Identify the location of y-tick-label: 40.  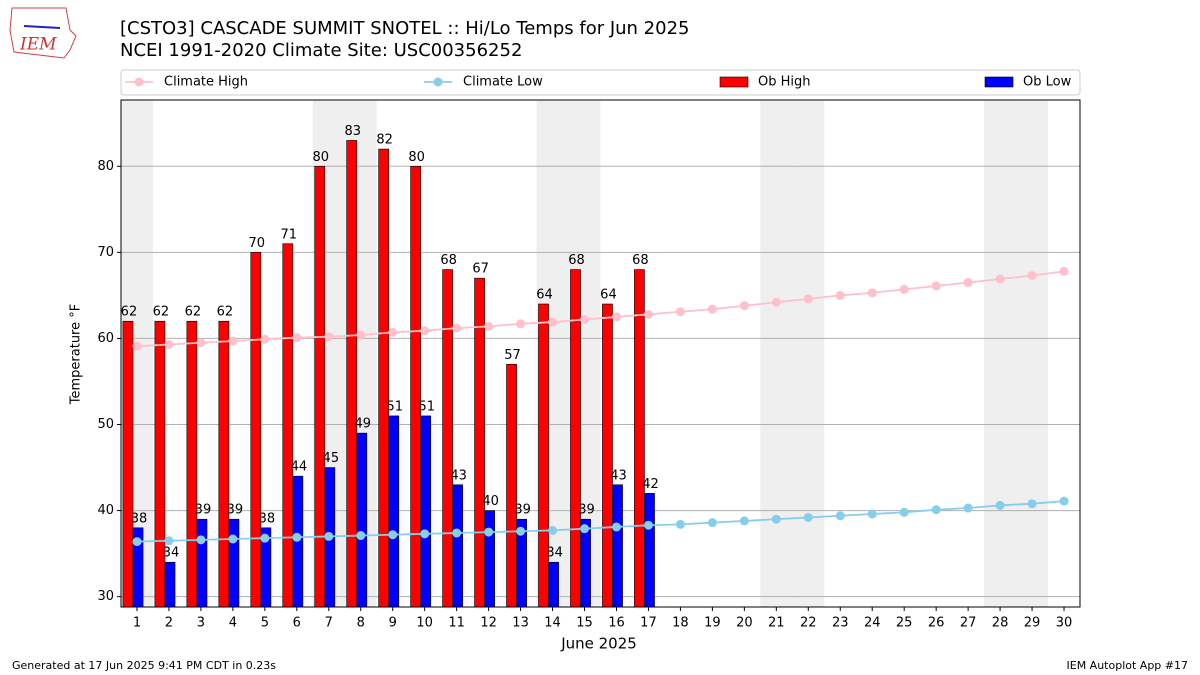
(105, 510).